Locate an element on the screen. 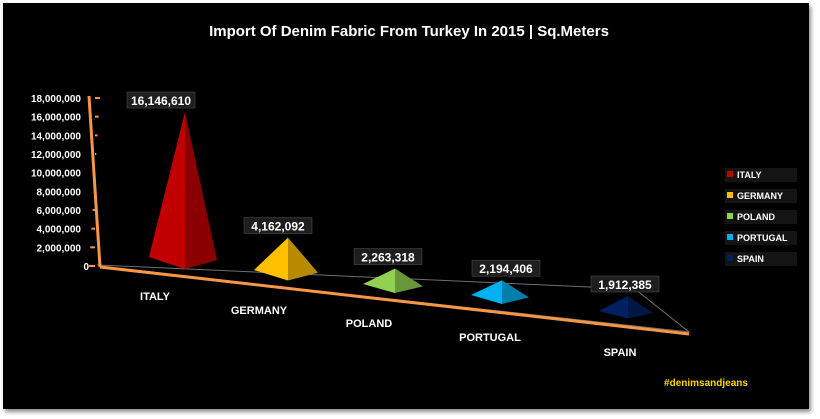 This screenshot has width=820, height=419. y-tick-label: 8,000,000 is located at coordinates (59, 192).